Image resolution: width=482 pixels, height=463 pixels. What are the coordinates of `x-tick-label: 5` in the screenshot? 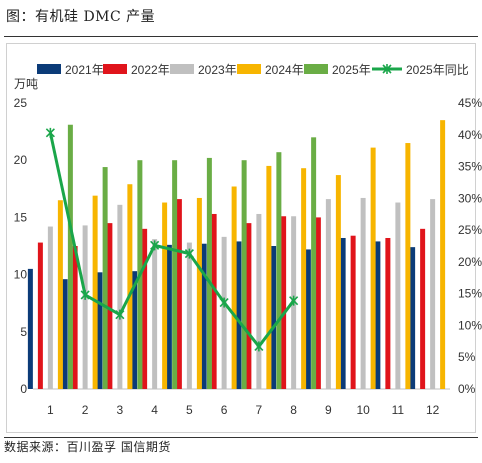 It's located at (189, 410).